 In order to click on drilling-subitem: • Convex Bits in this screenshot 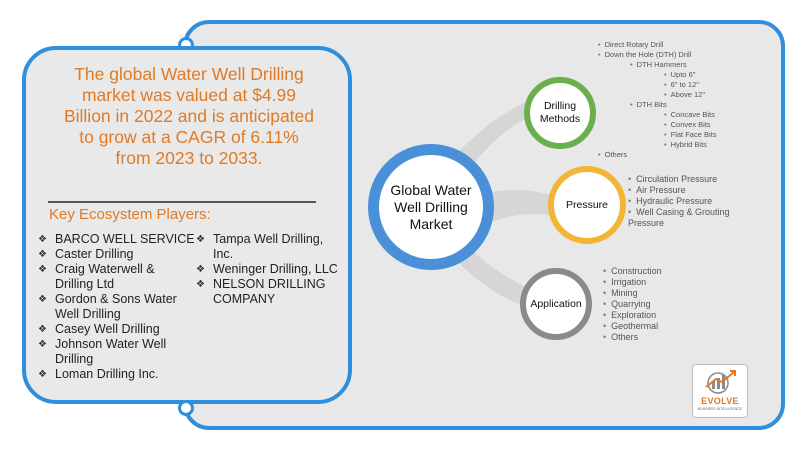, I will do `click(687, 124)`.